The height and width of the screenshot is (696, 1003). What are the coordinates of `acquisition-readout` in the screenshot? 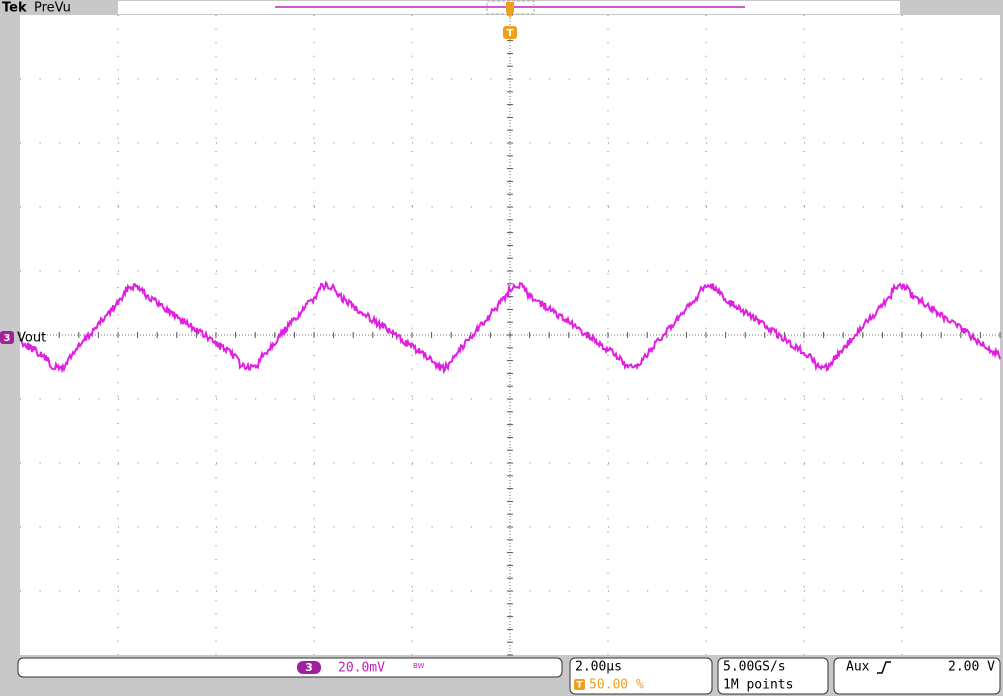 It's located at (773, 676).